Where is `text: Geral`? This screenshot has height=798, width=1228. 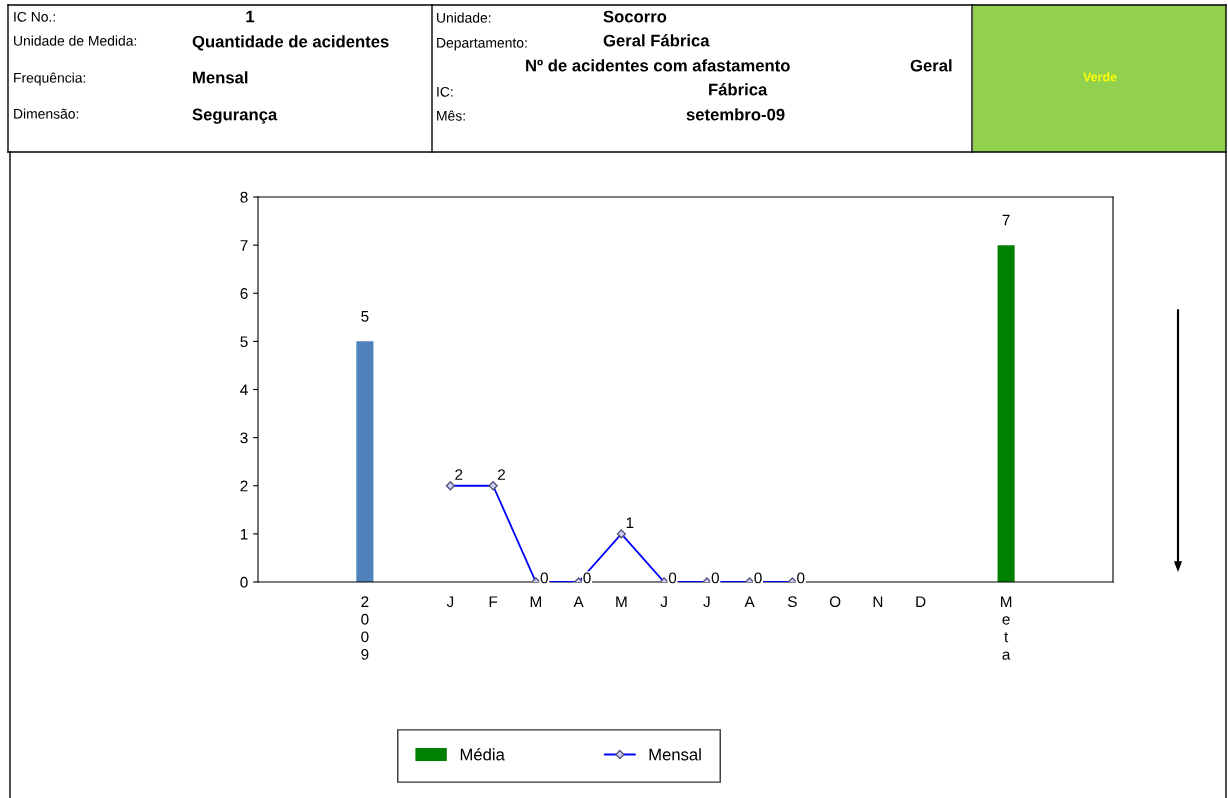 text: Geral is located at coordinates (931, 65).